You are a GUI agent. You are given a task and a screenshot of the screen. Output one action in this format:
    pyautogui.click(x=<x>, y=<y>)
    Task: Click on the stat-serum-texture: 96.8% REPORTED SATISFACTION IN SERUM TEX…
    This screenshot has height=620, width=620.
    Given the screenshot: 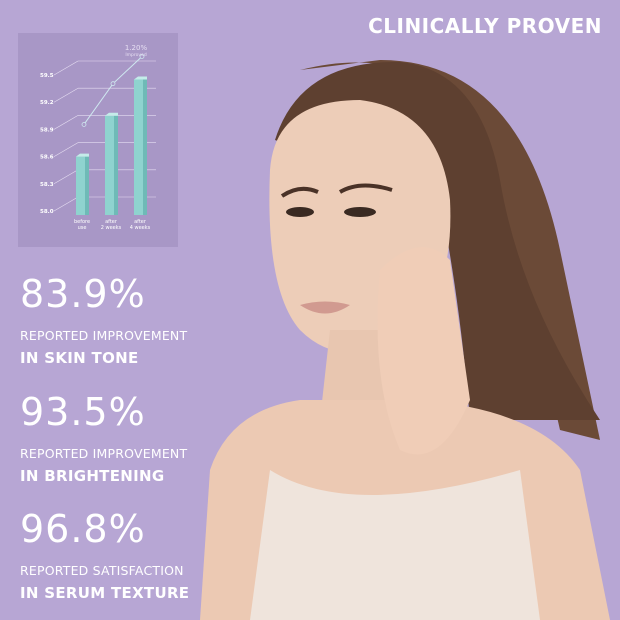 What is the action you would take?
    pyautogui.click(x=104, y=554)
    